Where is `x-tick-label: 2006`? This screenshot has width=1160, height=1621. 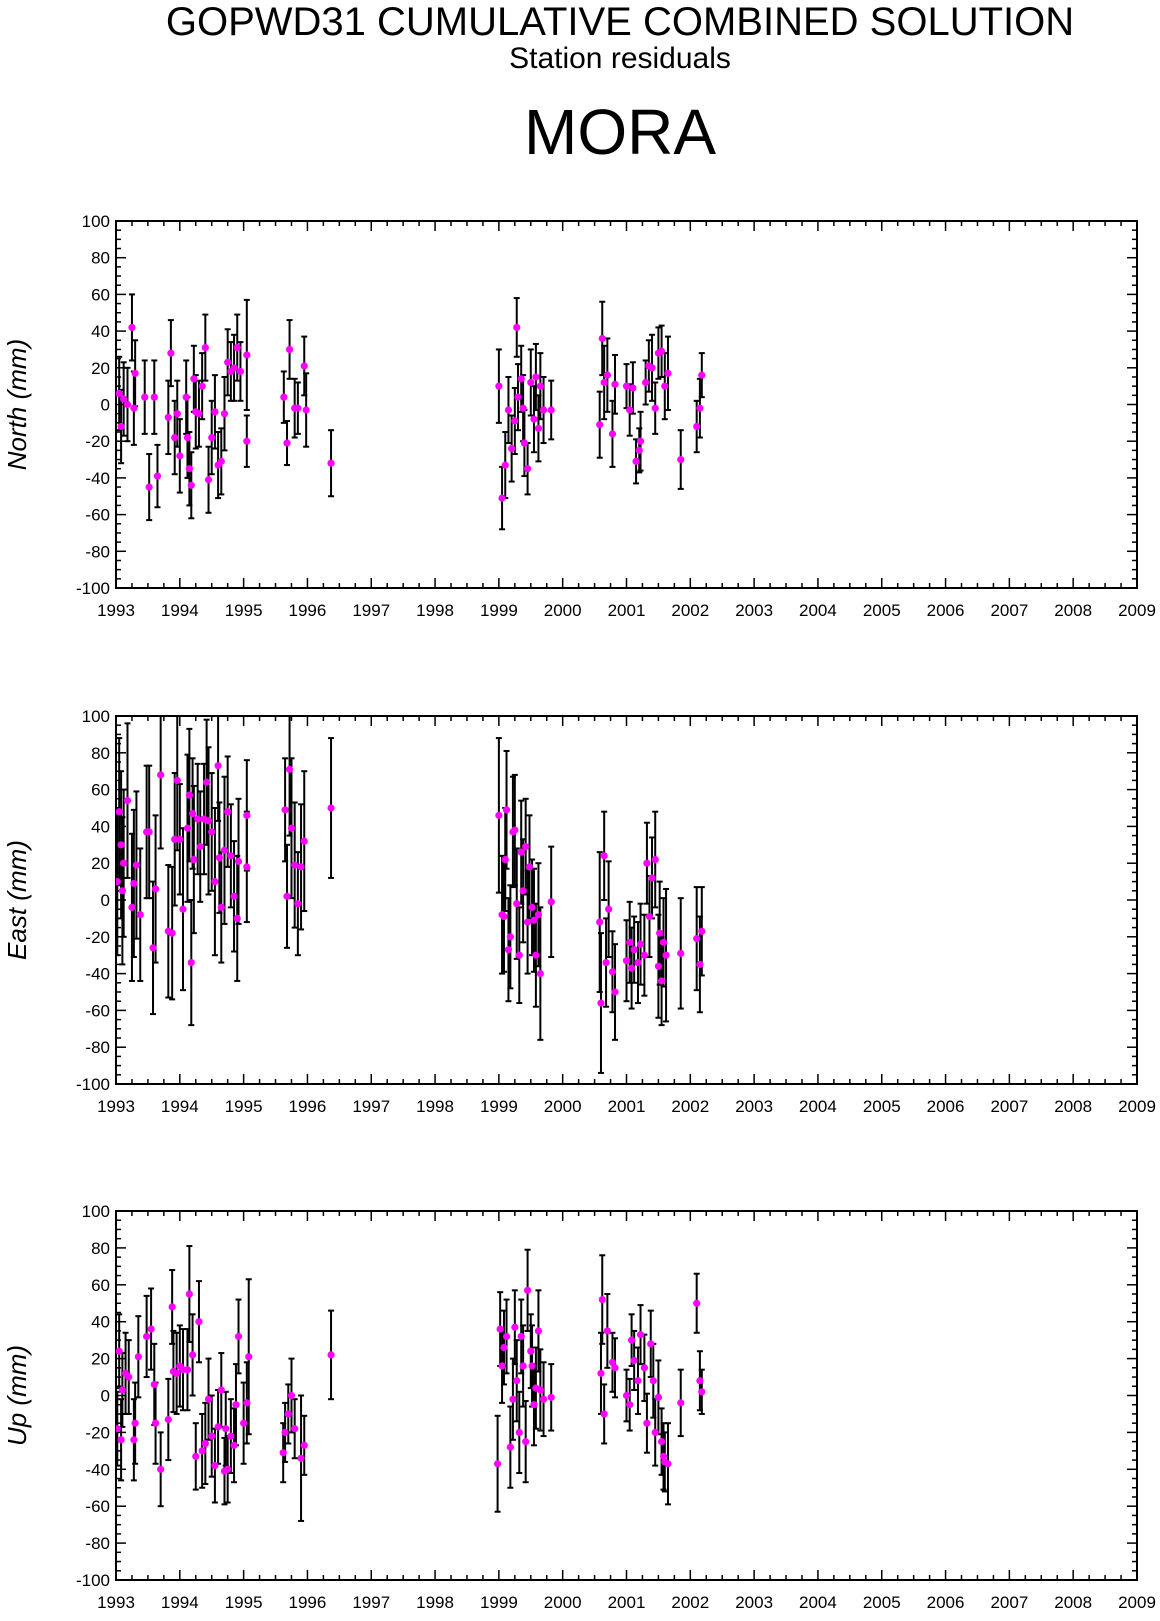
x-tick-label: 2006 is located at coordinates (946, 1602).